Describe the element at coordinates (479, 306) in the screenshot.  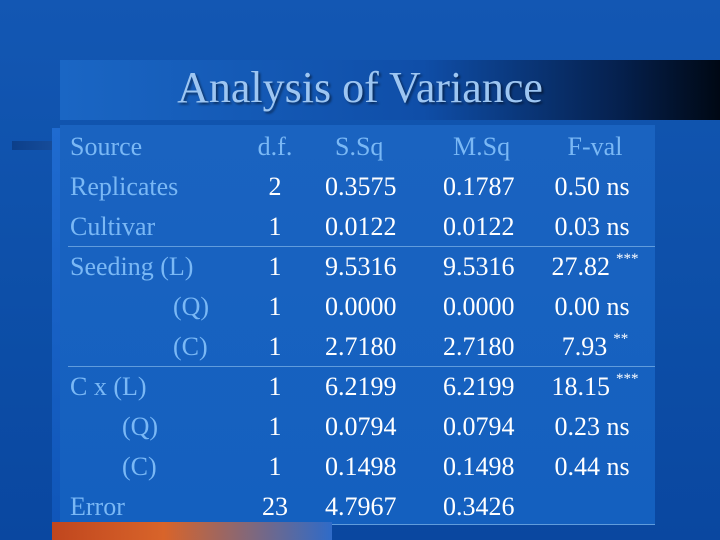
I see `row-ms: 0.0000` at that location.